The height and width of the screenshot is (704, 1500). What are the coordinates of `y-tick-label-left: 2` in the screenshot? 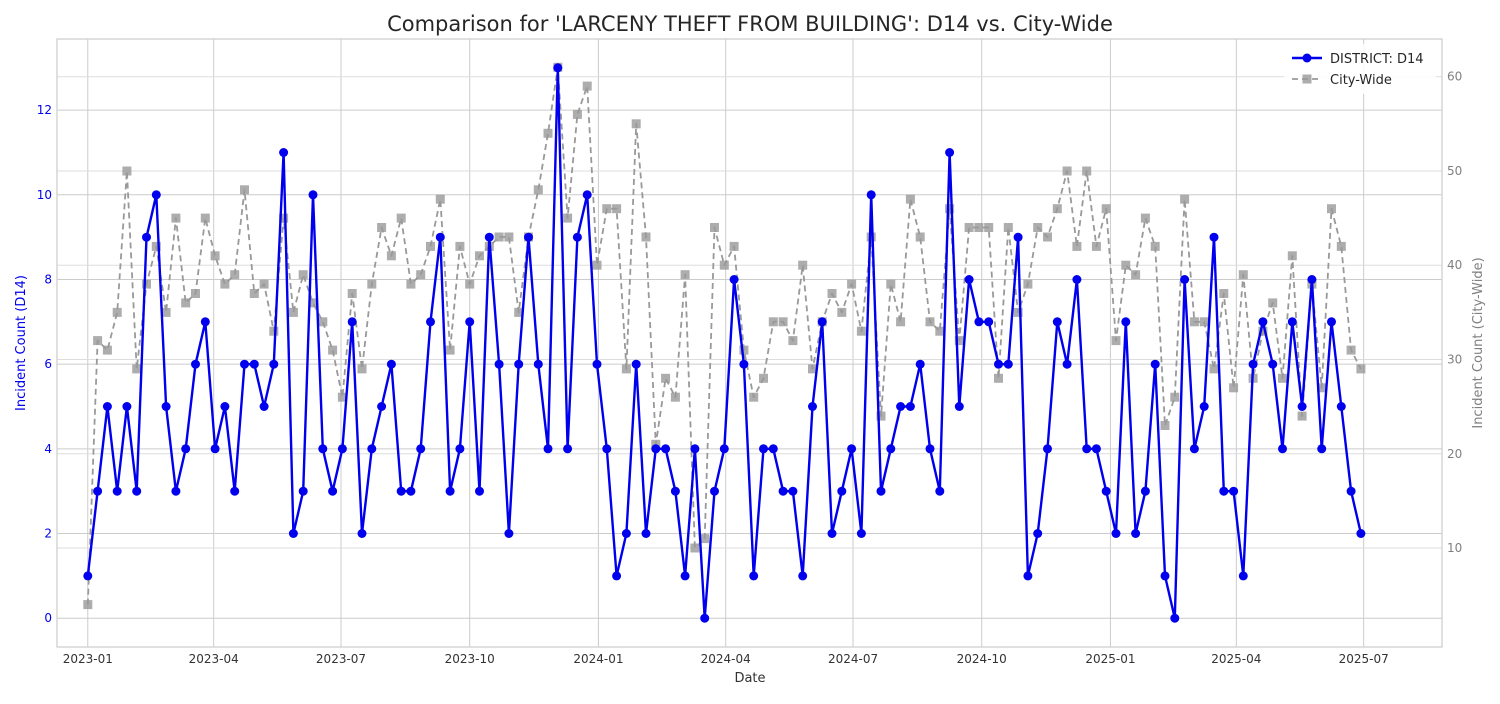 It's located at (48, 534).